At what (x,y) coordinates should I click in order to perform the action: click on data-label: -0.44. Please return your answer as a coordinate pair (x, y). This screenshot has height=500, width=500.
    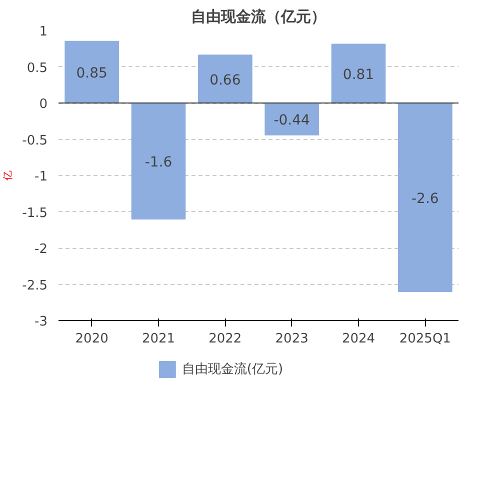
    Looking at the image, I should click on (292, 120).